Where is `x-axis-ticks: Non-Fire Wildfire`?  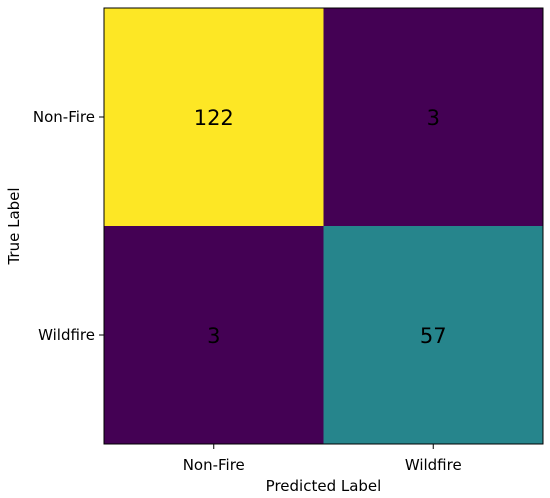 x-axis-ticks: Non-Fire Wildfire is located at coordinates (322, 459).